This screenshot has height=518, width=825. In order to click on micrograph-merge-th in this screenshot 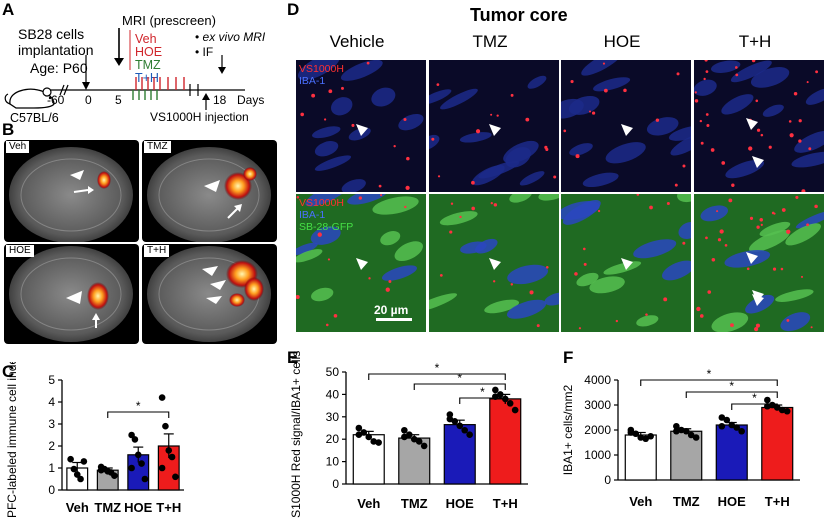, I will do `click(759, 263)`.